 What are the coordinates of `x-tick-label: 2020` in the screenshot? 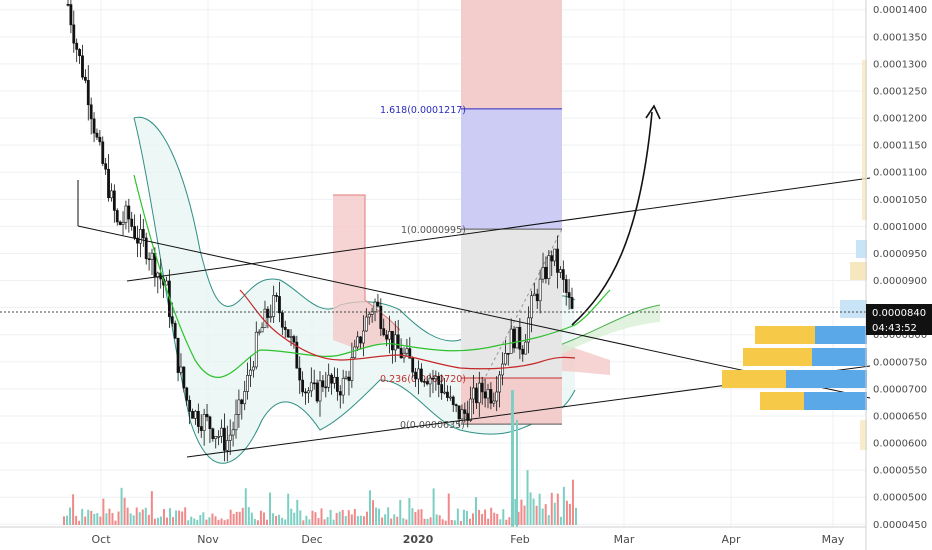 It's located at (418, 539).